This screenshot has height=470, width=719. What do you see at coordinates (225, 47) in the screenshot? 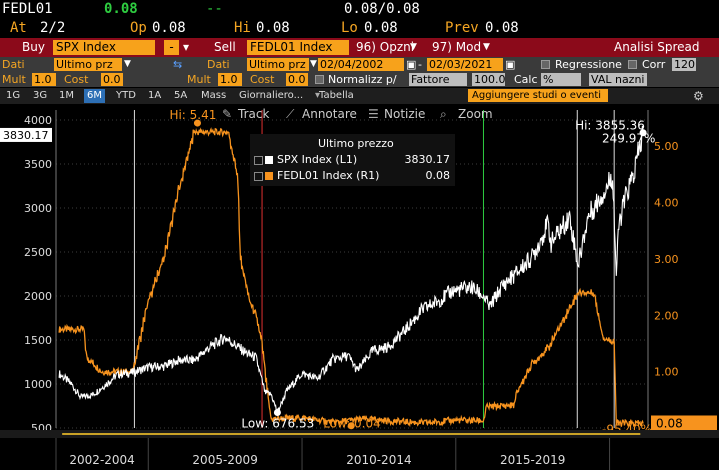
I see `sell-label: Sell` at bounding box center [225, 47].